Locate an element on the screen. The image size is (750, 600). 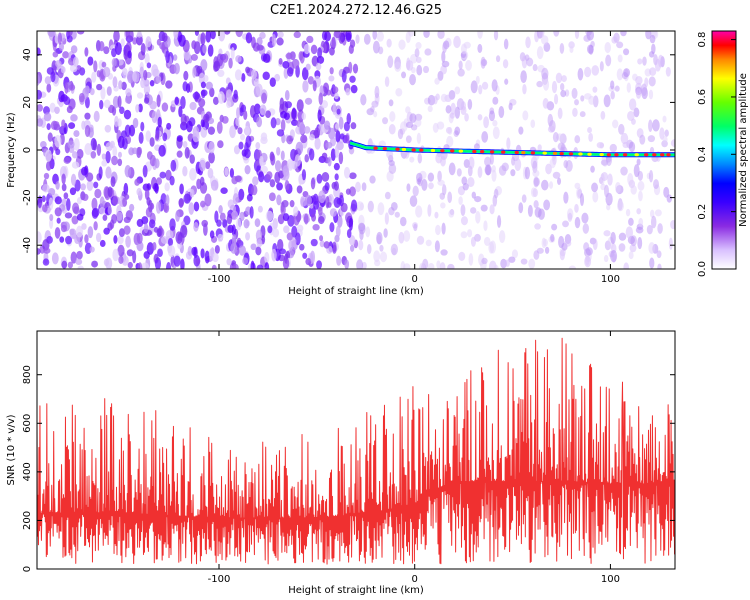
colorbar-label: Normalized spectral amplitude is located at coordinates (743, 150).